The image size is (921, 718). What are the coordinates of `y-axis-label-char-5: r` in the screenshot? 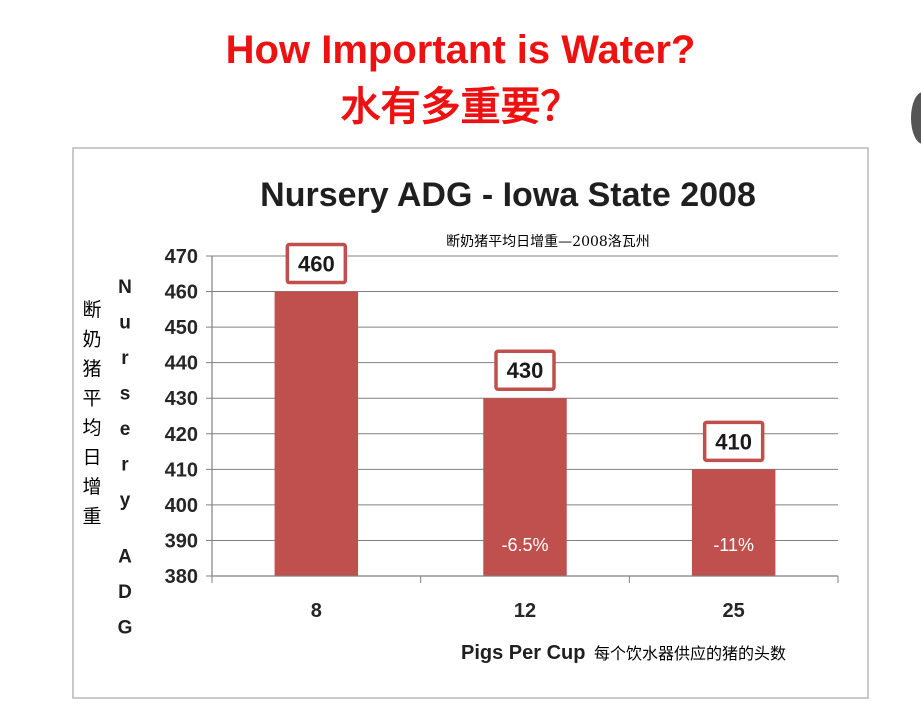 It's located at (125, 465).